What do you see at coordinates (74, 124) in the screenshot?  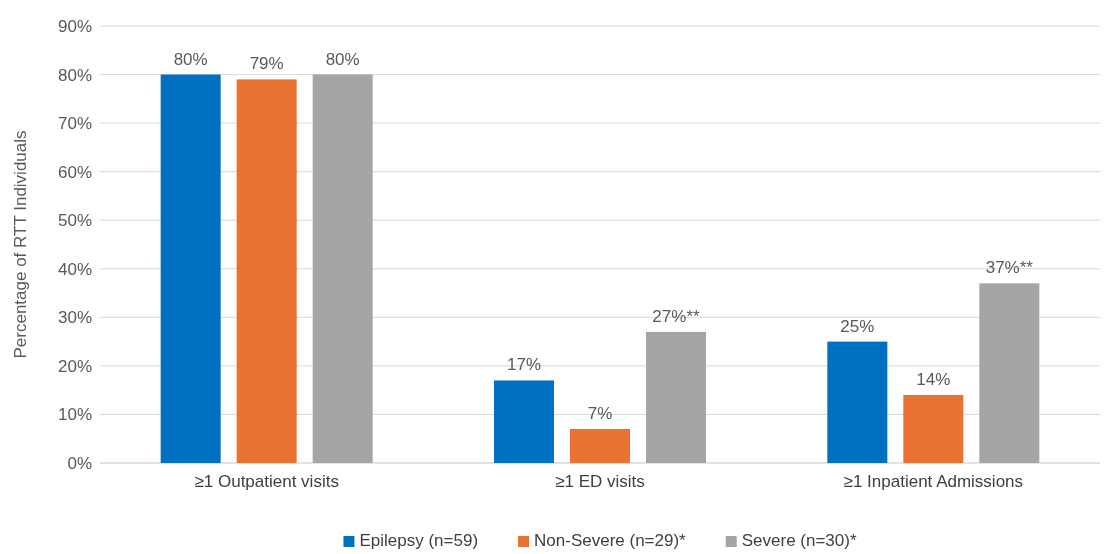 I see `y-tick-label: 70%` at bounding box center [74, 124].